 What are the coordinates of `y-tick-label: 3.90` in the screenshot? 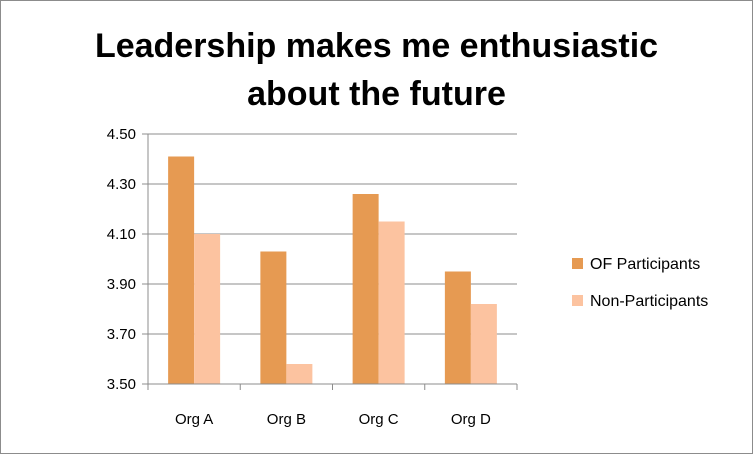 It's located at (121, 284).